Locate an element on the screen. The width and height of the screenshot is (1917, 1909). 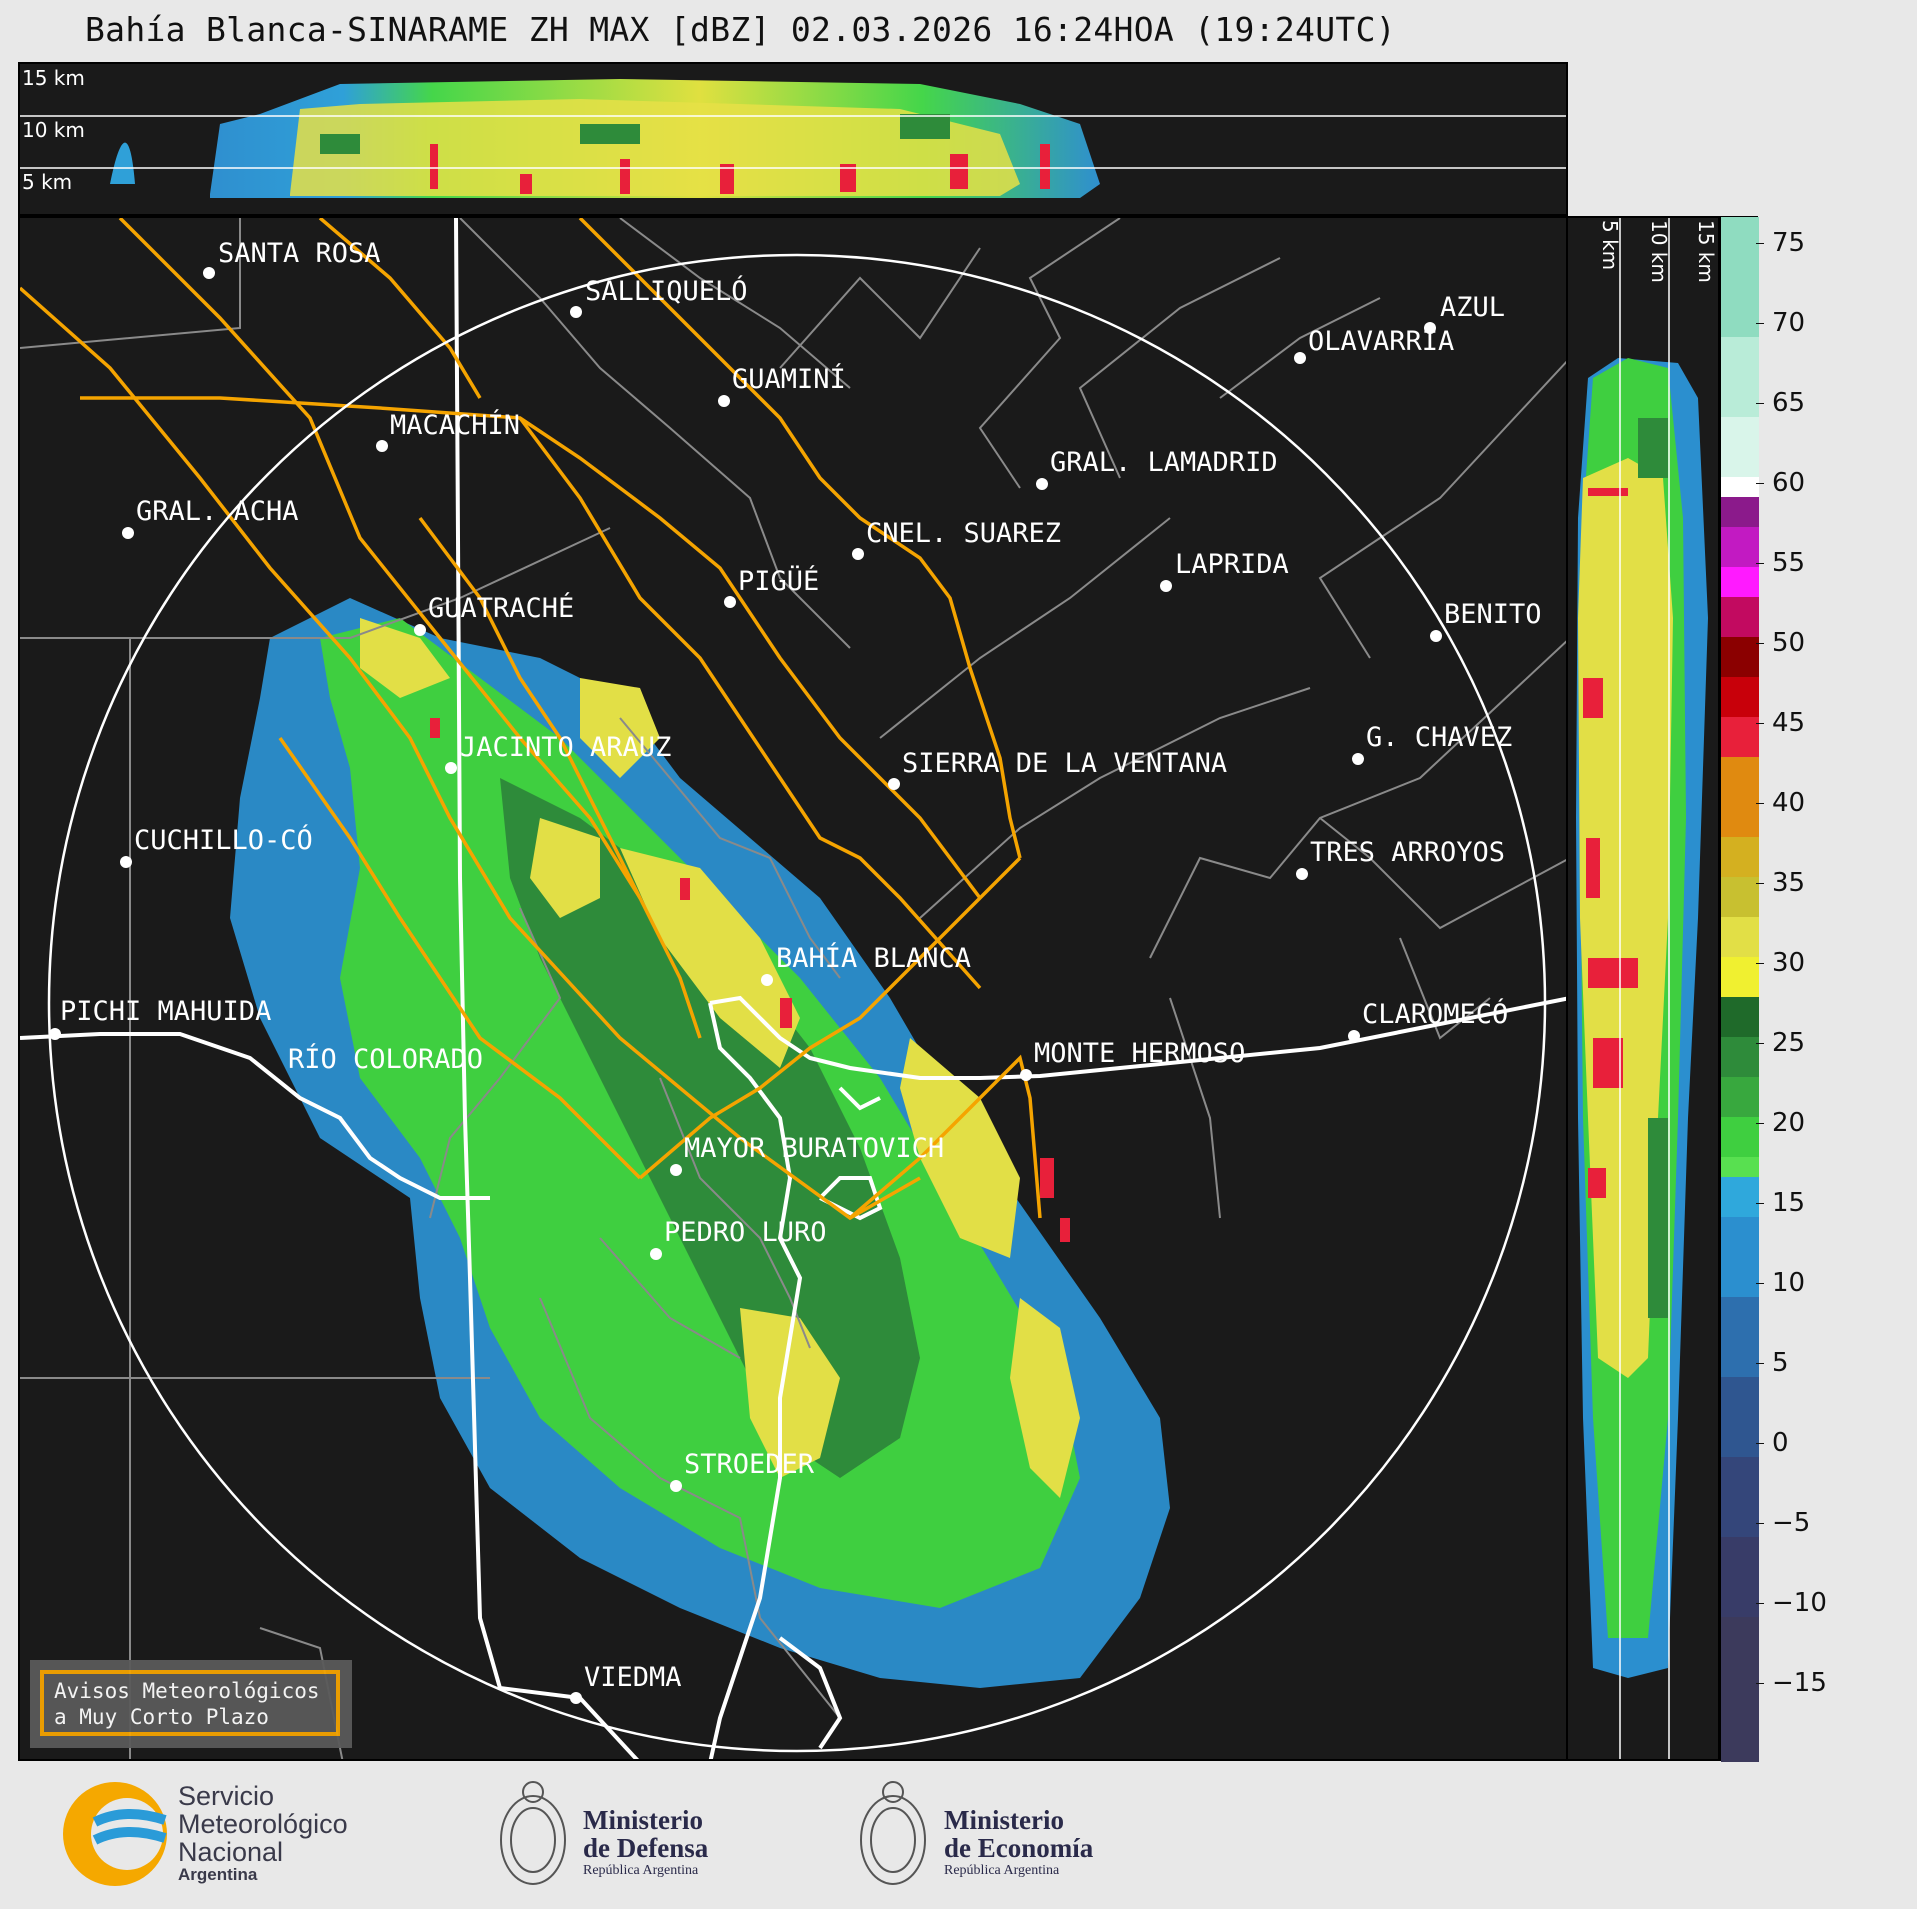
city-label-cnel-suarez: CNEL. SUAREZ is located at coordinates (964, 533).